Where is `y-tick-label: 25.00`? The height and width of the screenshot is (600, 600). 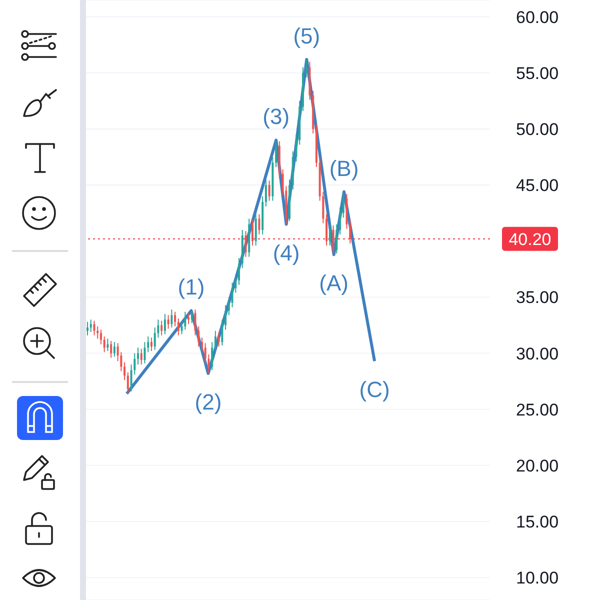 y-tick-label: 25.00 is located at coordinates (537, 410).